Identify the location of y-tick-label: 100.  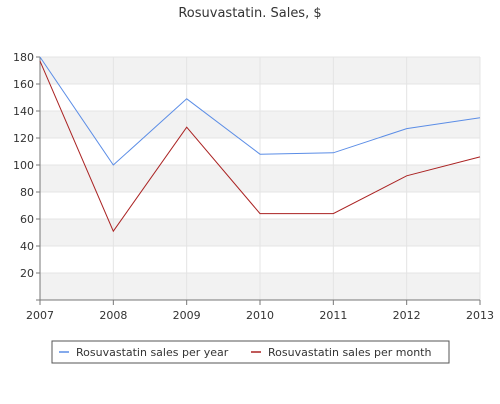
(23, 165).